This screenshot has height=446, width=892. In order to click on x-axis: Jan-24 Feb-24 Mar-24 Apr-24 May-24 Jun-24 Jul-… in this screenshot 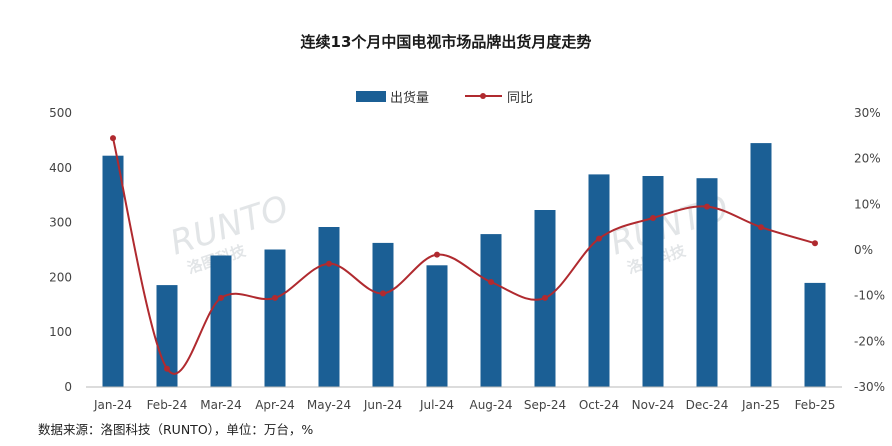, I will do `click(464, 399)`.